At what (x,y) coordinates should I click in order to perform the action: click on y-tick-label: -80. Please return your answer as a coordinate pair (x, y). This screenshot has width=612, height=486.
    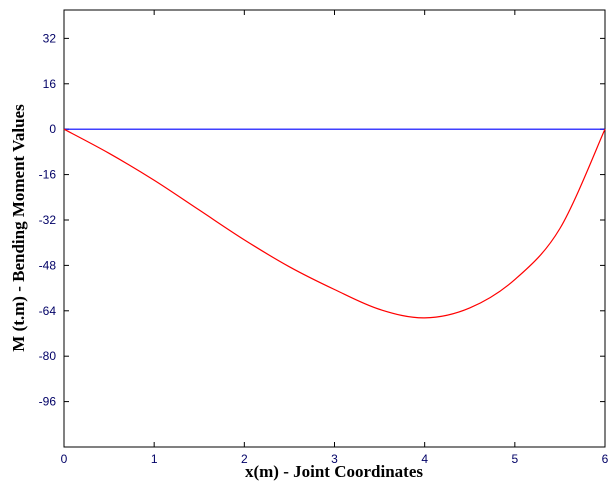
    Looking at the image, I should click on (48, 356).